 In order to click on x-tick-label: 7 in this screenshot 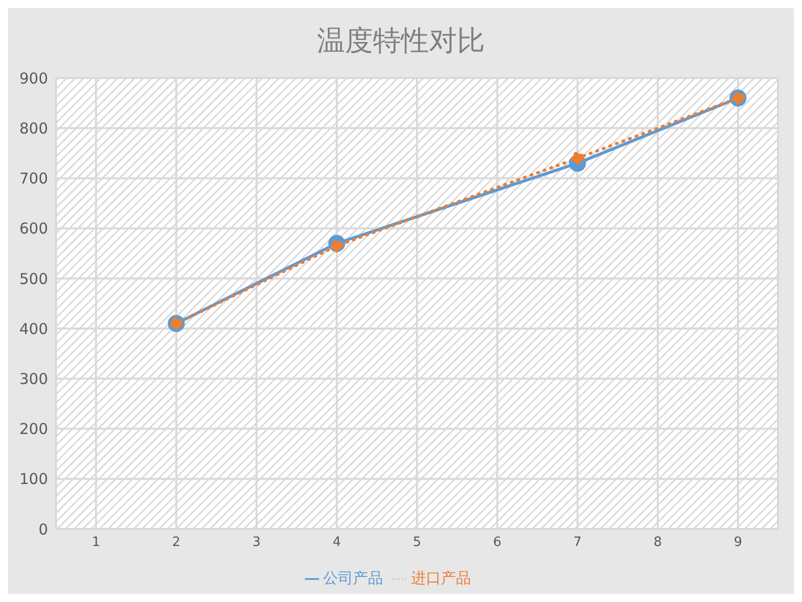, I will do `click(577, 542)`.